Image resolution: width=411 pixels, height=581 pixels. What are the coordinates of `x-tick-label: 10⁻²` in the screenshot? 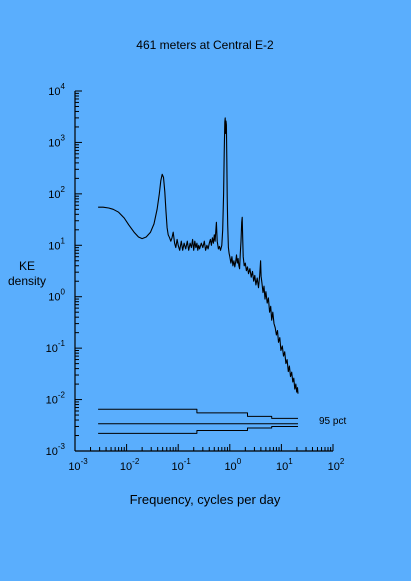 It's located at (130, 465).